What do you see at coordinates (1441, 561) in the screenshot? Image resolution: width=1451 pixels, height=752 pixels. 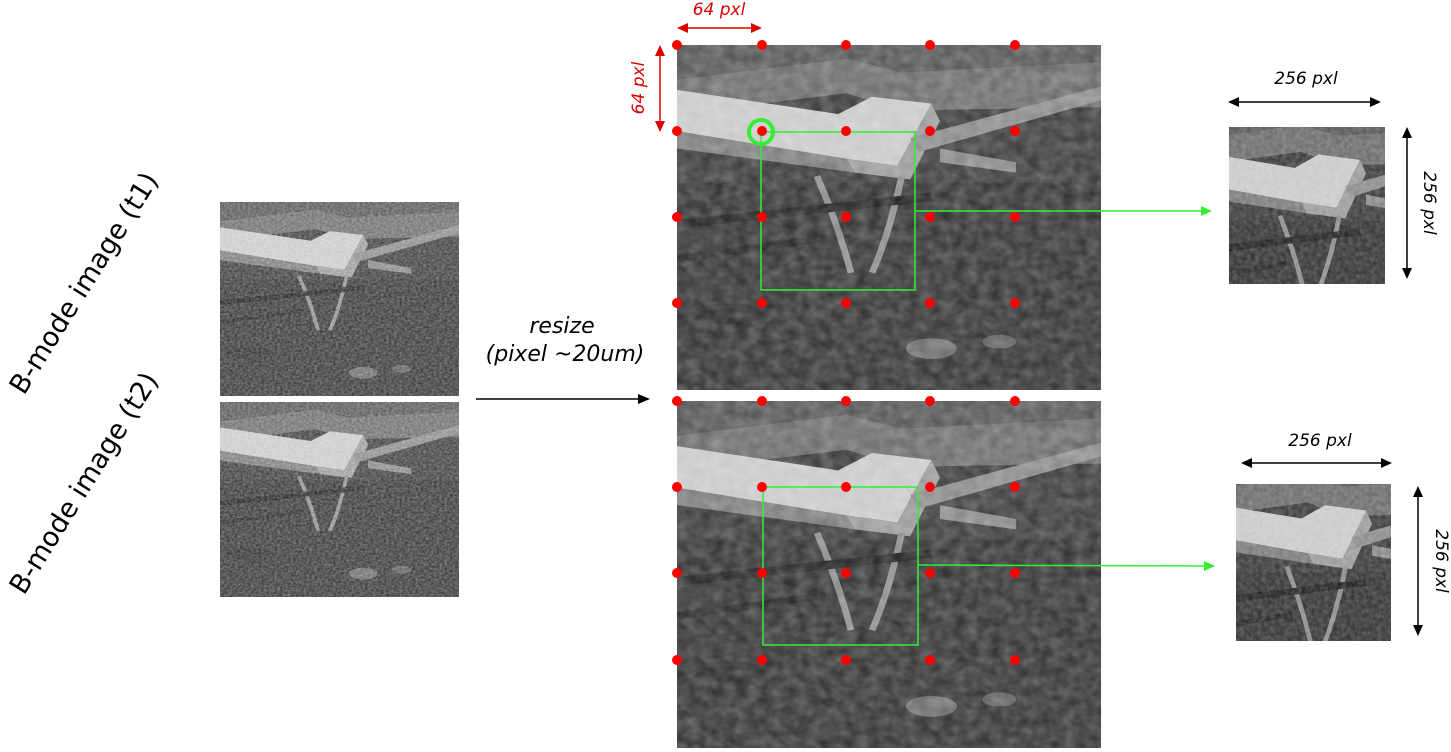 I see `patch2-height-label: 256 pxl` at bounding box center [1441, 561].